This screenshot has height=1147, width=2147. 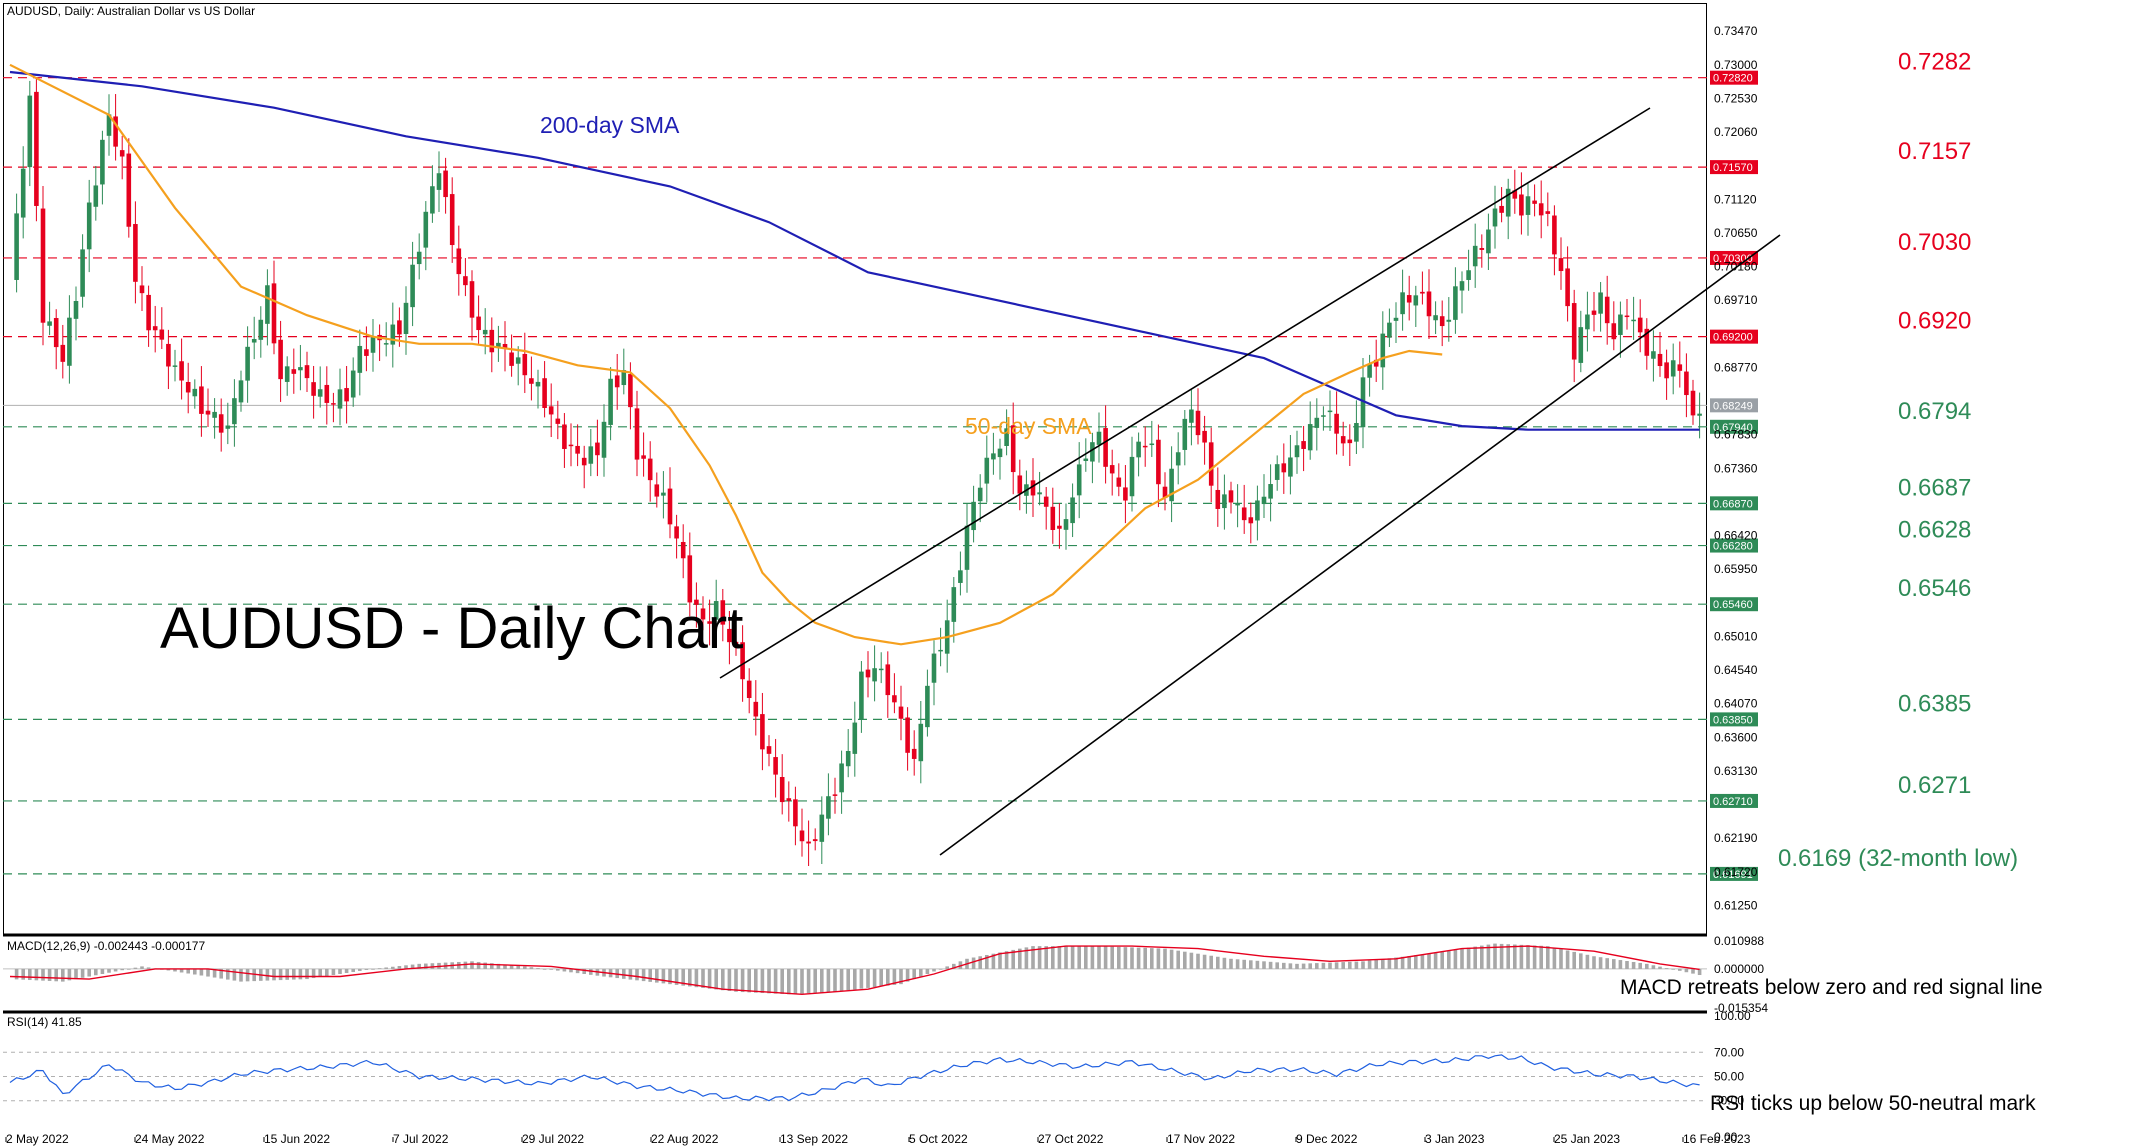 I want to click on price-tick-label: 0.72530, so click(x=1736, y=98).